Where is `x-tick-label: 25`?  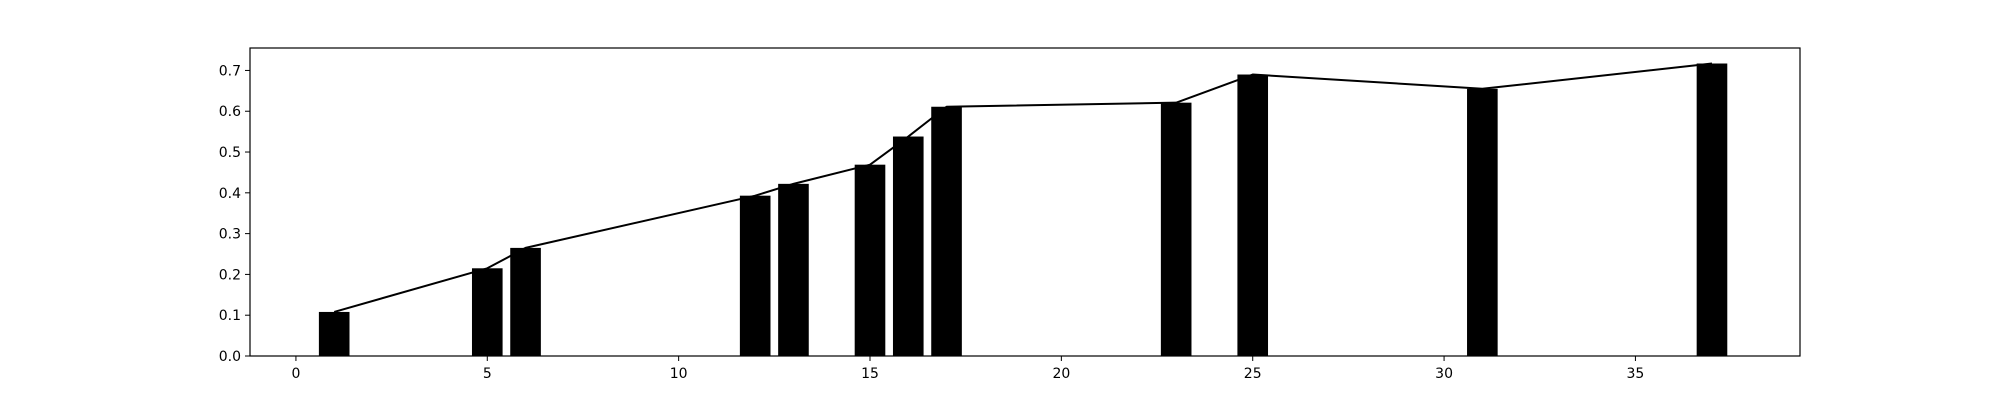 x-tick-label: 25 is located at coordinates (1253, 374).